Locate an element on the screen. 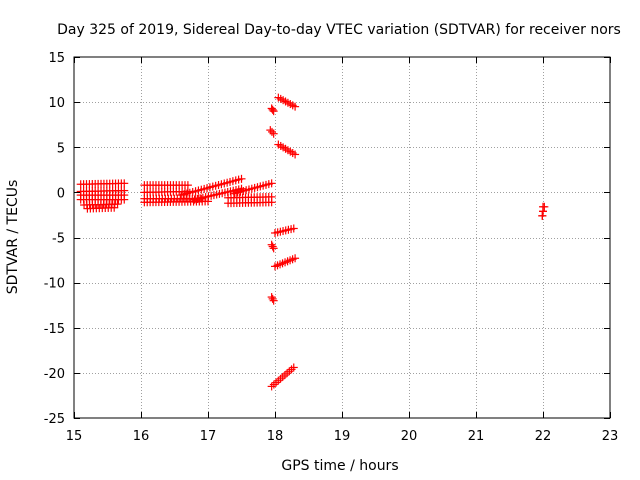 The image size is (640, 480). y-tick-label: -5 is located at coordinates (58, 239).